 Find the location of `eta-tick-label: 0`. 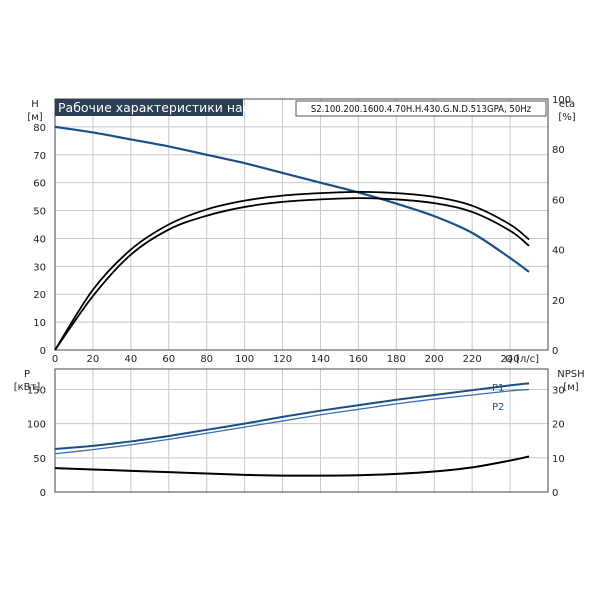

eta-tick-label: 0 is located at coordinates (555, 351).